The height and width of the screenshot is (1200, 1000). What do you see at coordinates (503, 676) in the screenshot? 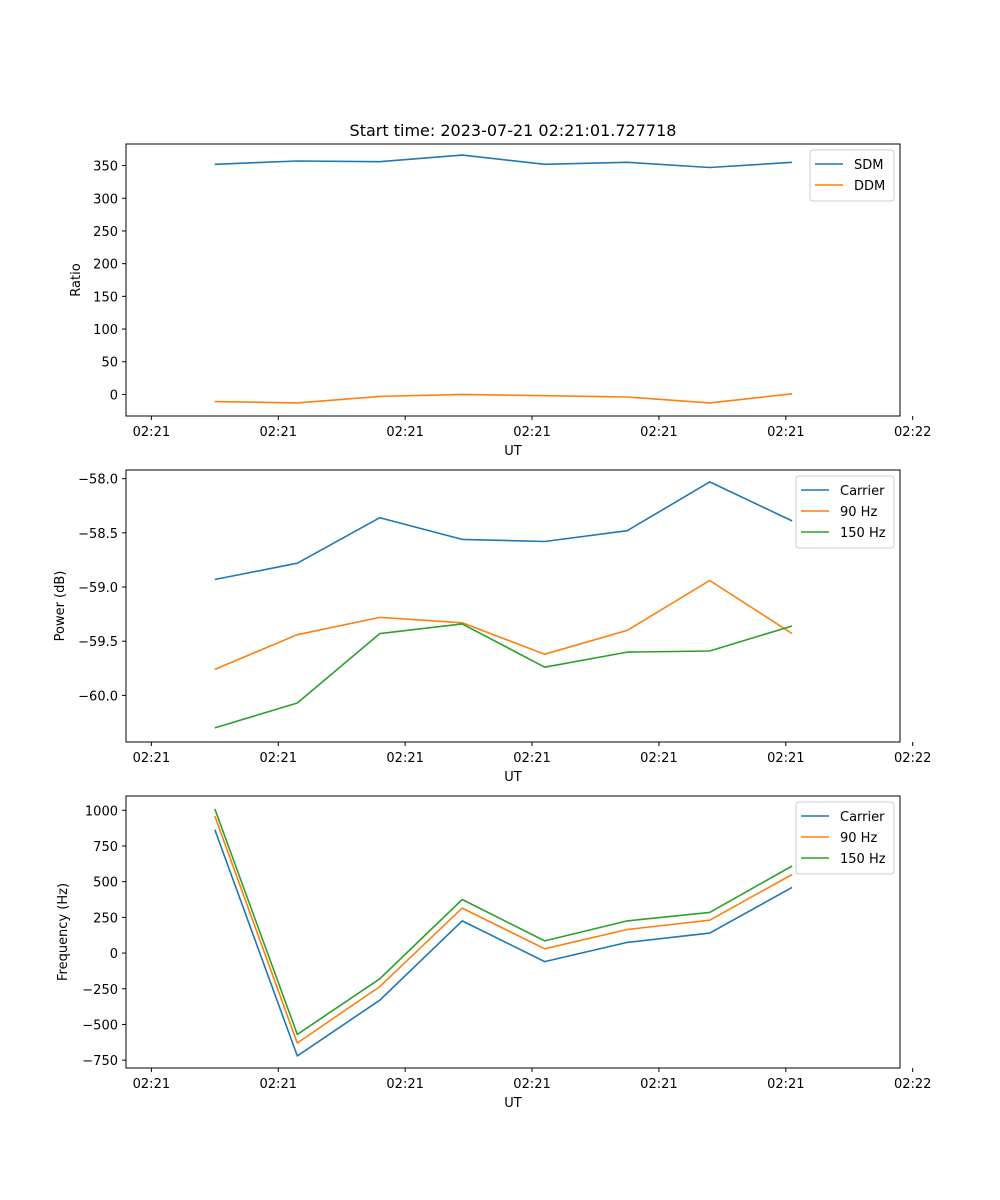
I see `power-series-150-hz-line` at bounding box center [503, 676].